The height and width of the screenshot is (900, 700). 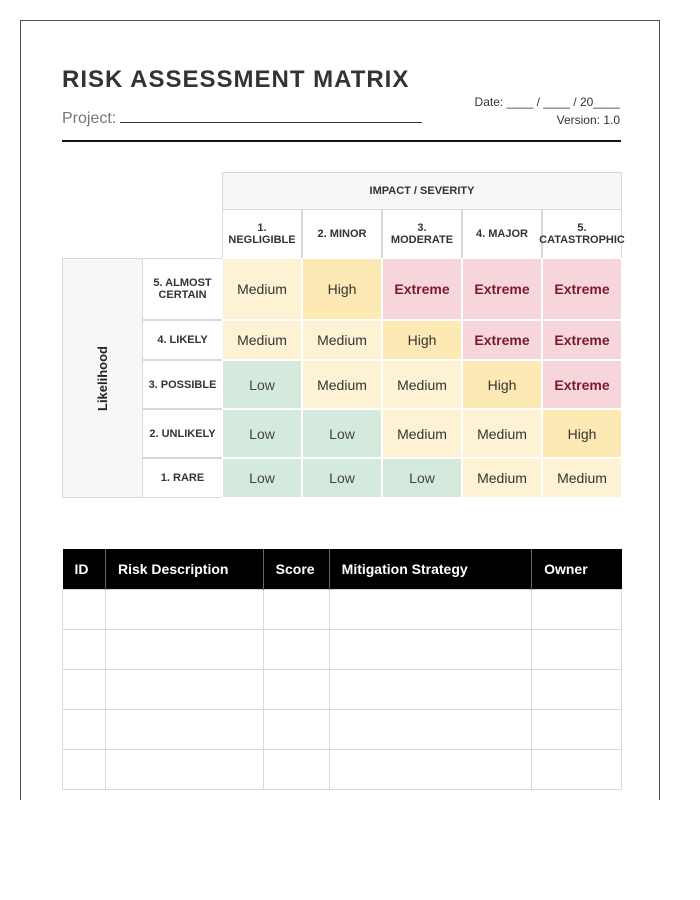 I want to click on likelihood-level-header: 4. LIKELY, so click(x=182, y=340).